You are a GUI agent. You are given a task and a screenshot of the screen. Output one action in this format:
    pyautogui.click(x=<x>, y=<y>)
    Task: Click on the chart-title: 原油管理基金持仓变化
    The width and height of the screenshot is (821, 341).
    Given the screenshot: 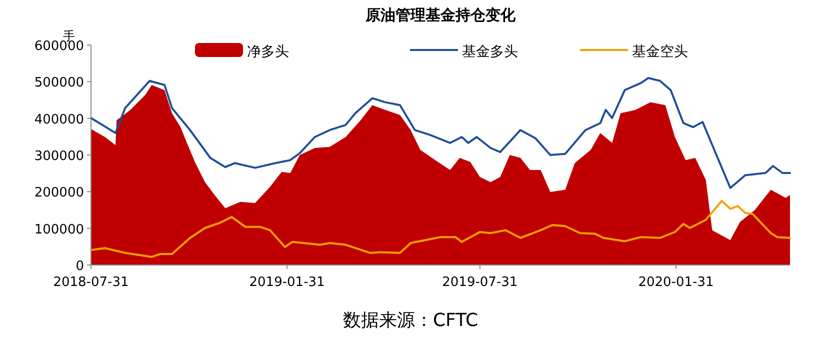 What is the action you would take?
    pyautogui.click(x=440, y=15)
    